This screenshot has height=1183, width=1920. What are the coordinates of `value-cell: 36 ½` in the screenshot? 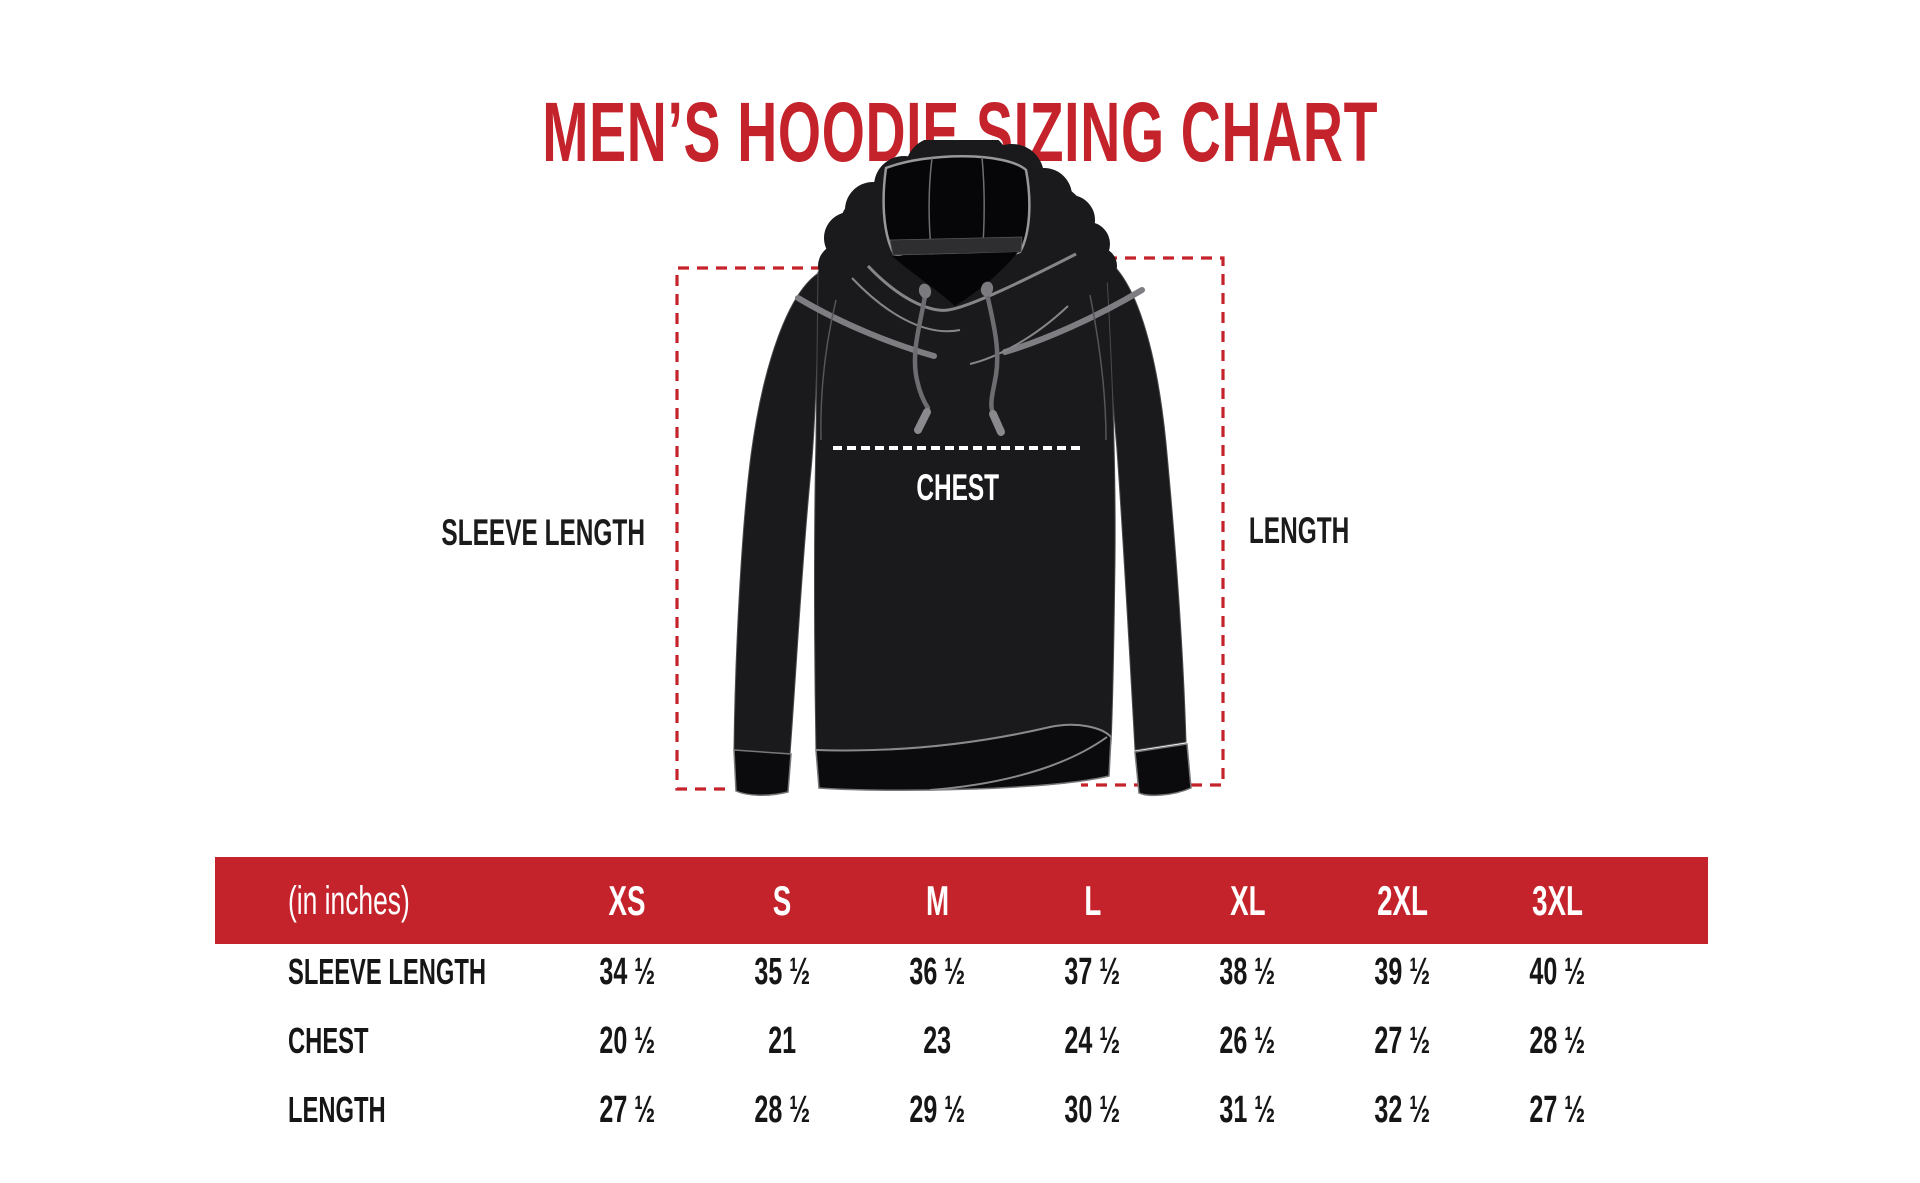 It's located at (937, 971).